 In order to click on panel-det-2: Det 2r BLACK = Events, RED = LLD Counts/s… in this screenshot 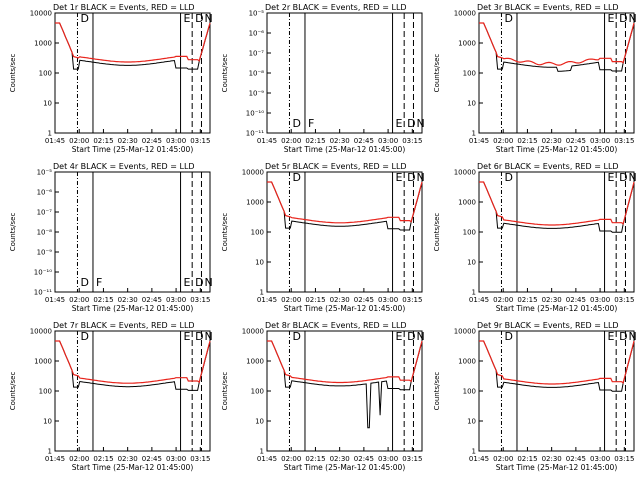, I will do `click(323, 78)`.